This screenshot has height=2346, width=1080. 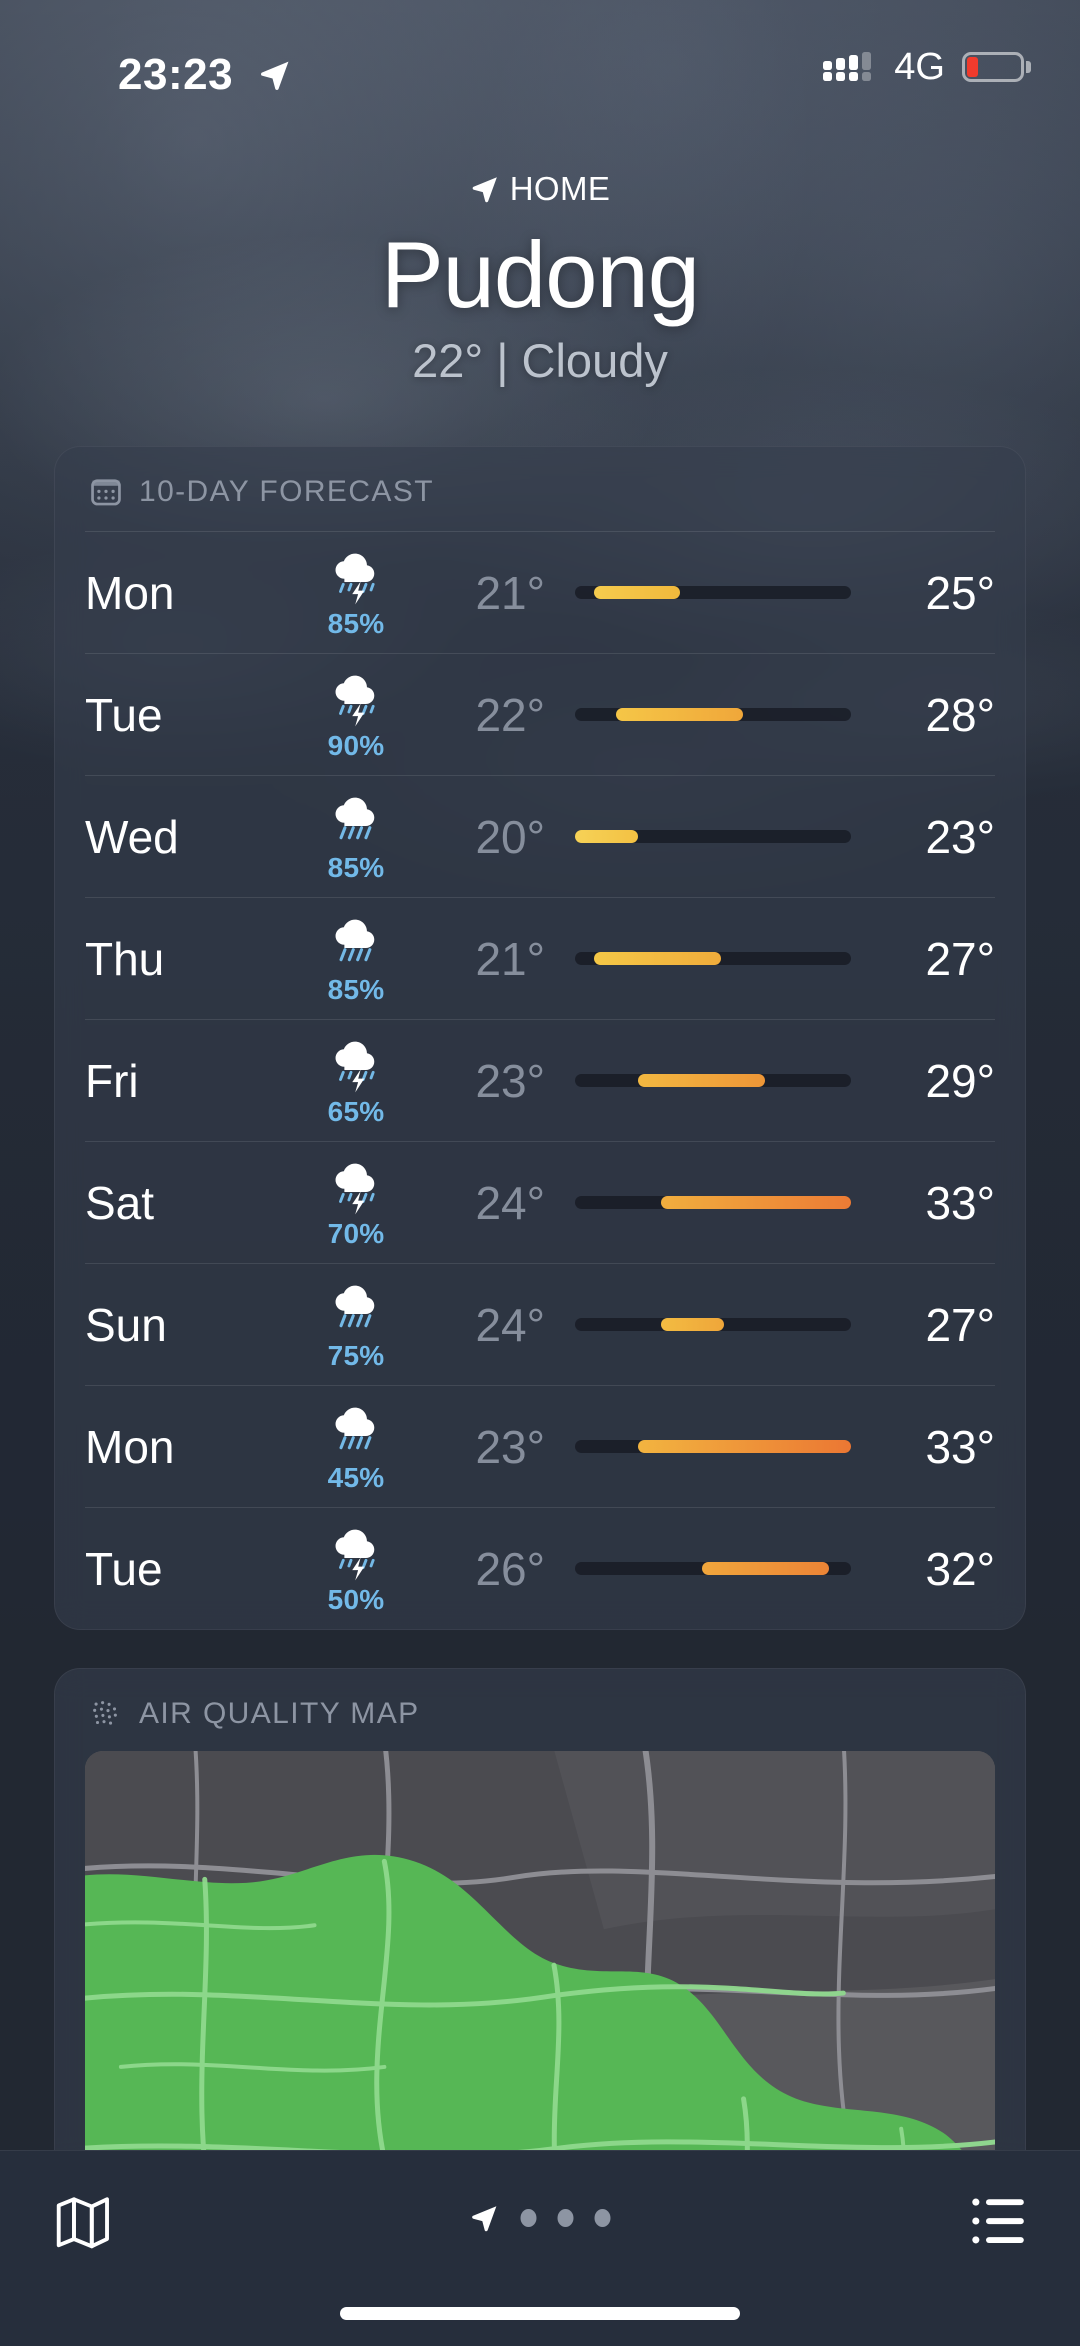 What do you see at coordinates (510, 836) in the screenshot?
I see `low-temperature: 20°` at bounding box center [510, 836].